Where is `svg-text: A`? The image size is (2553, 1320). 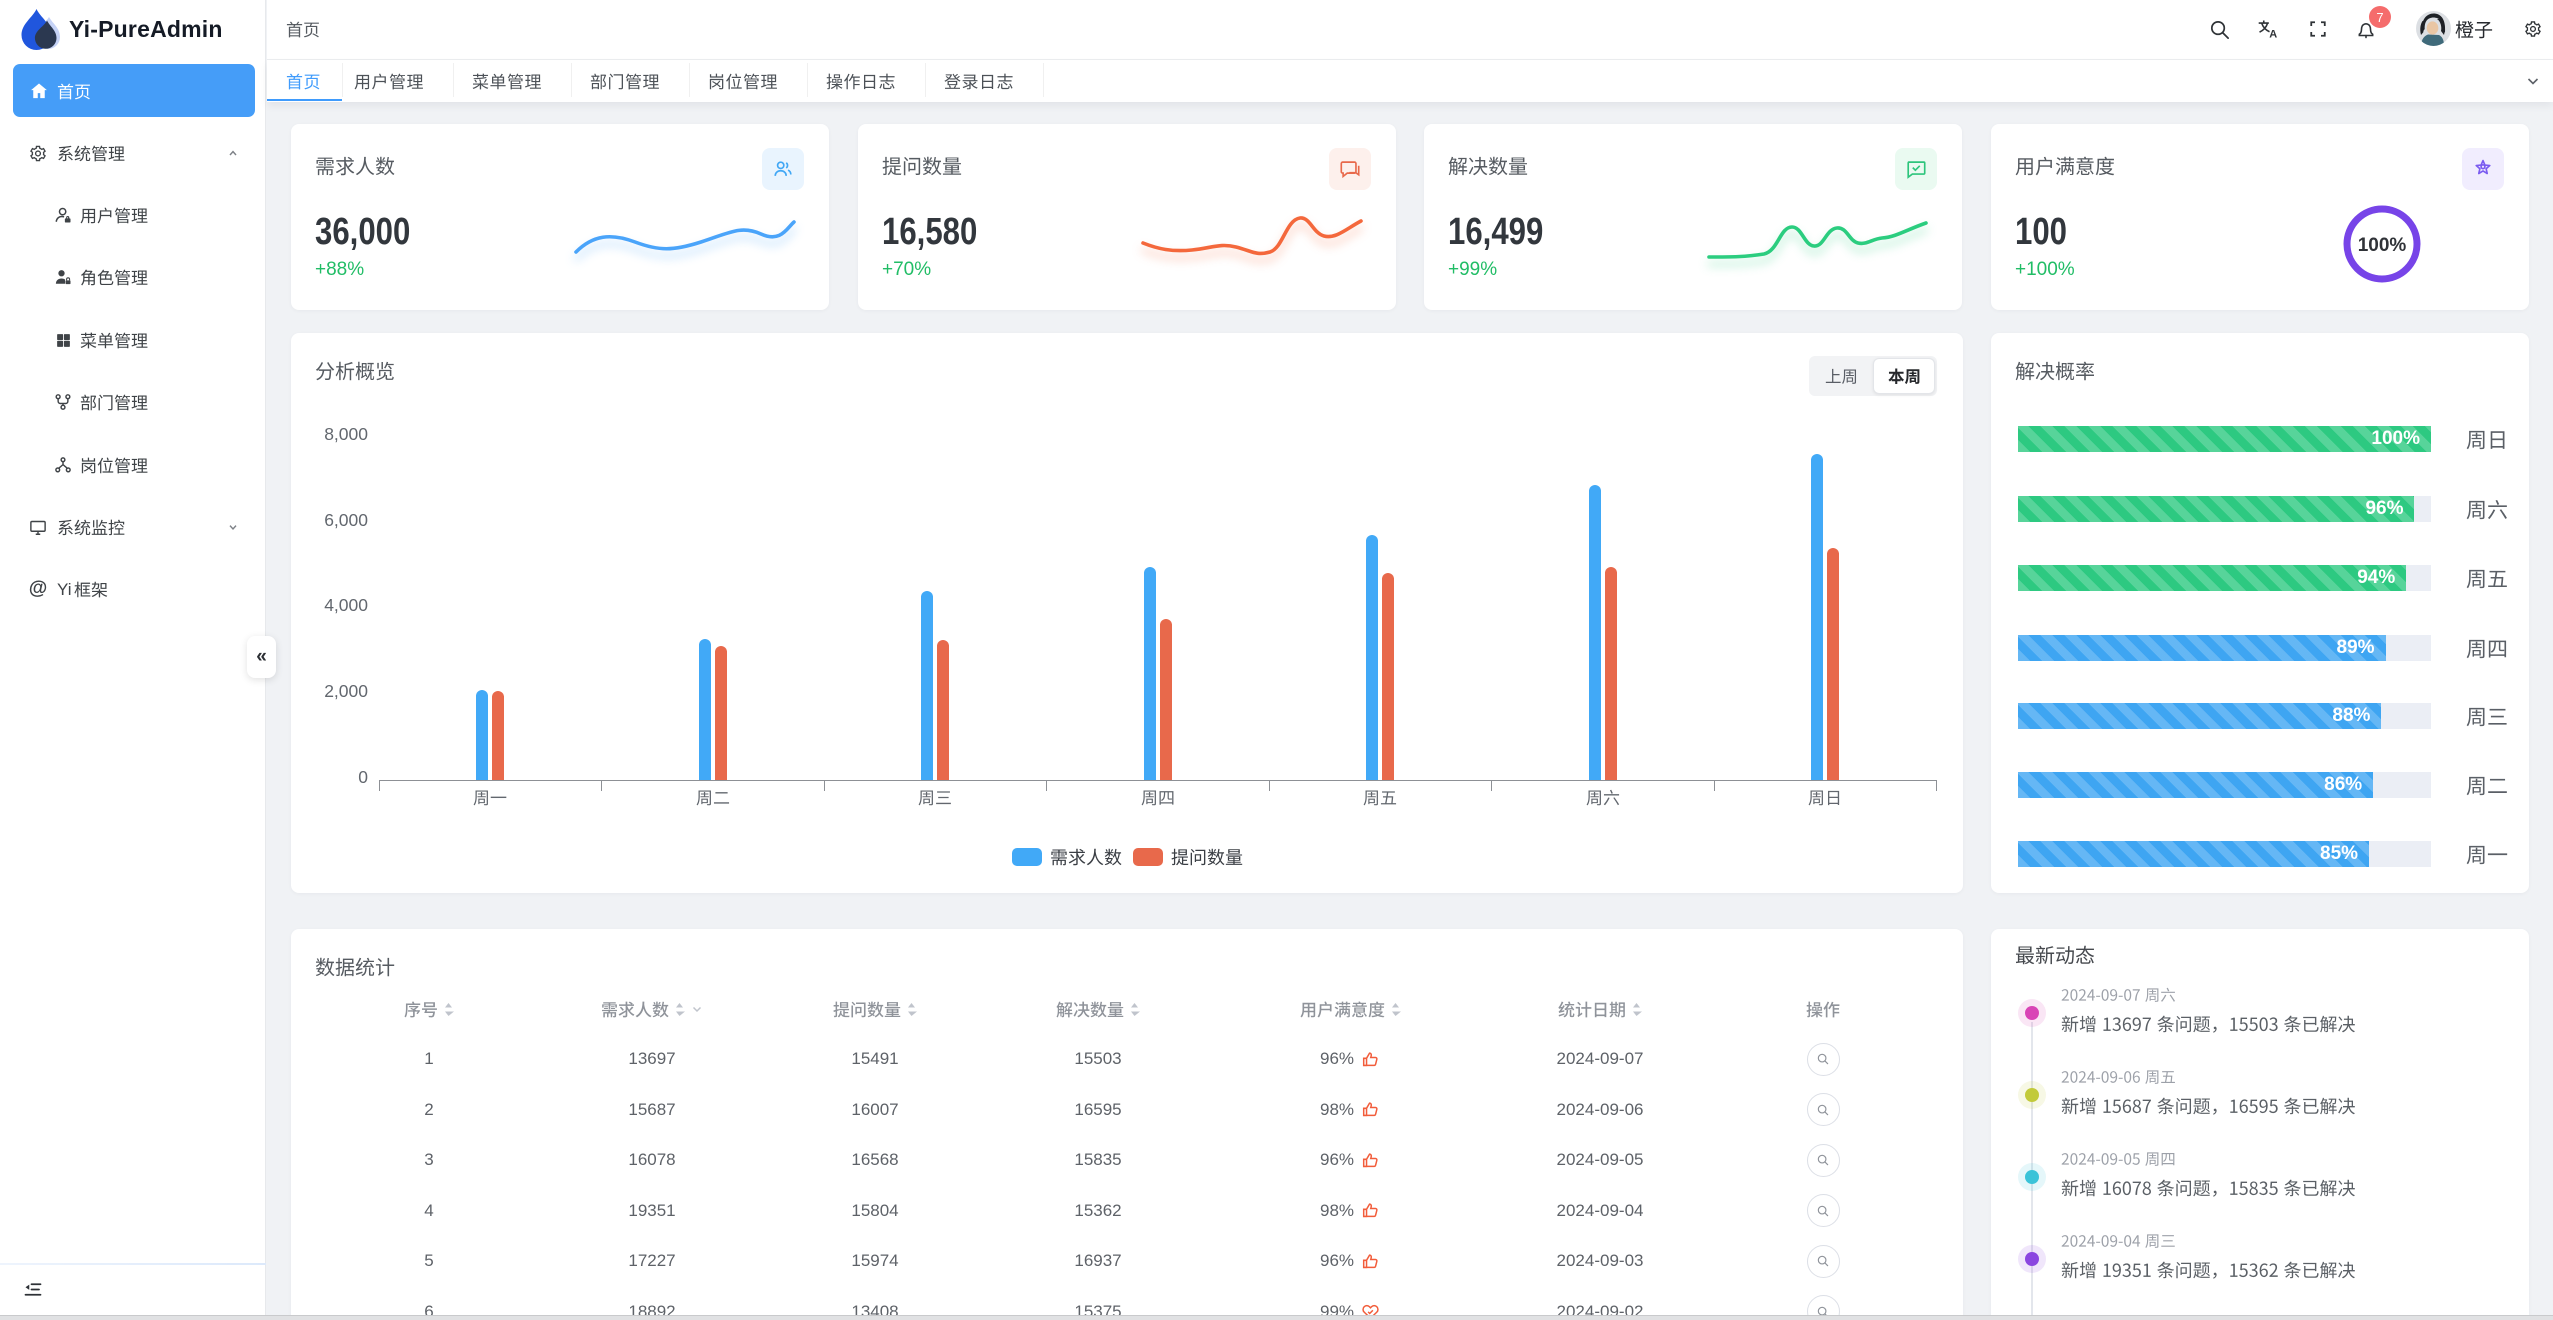 svg-text: A is located at coordinates (2273, 34).